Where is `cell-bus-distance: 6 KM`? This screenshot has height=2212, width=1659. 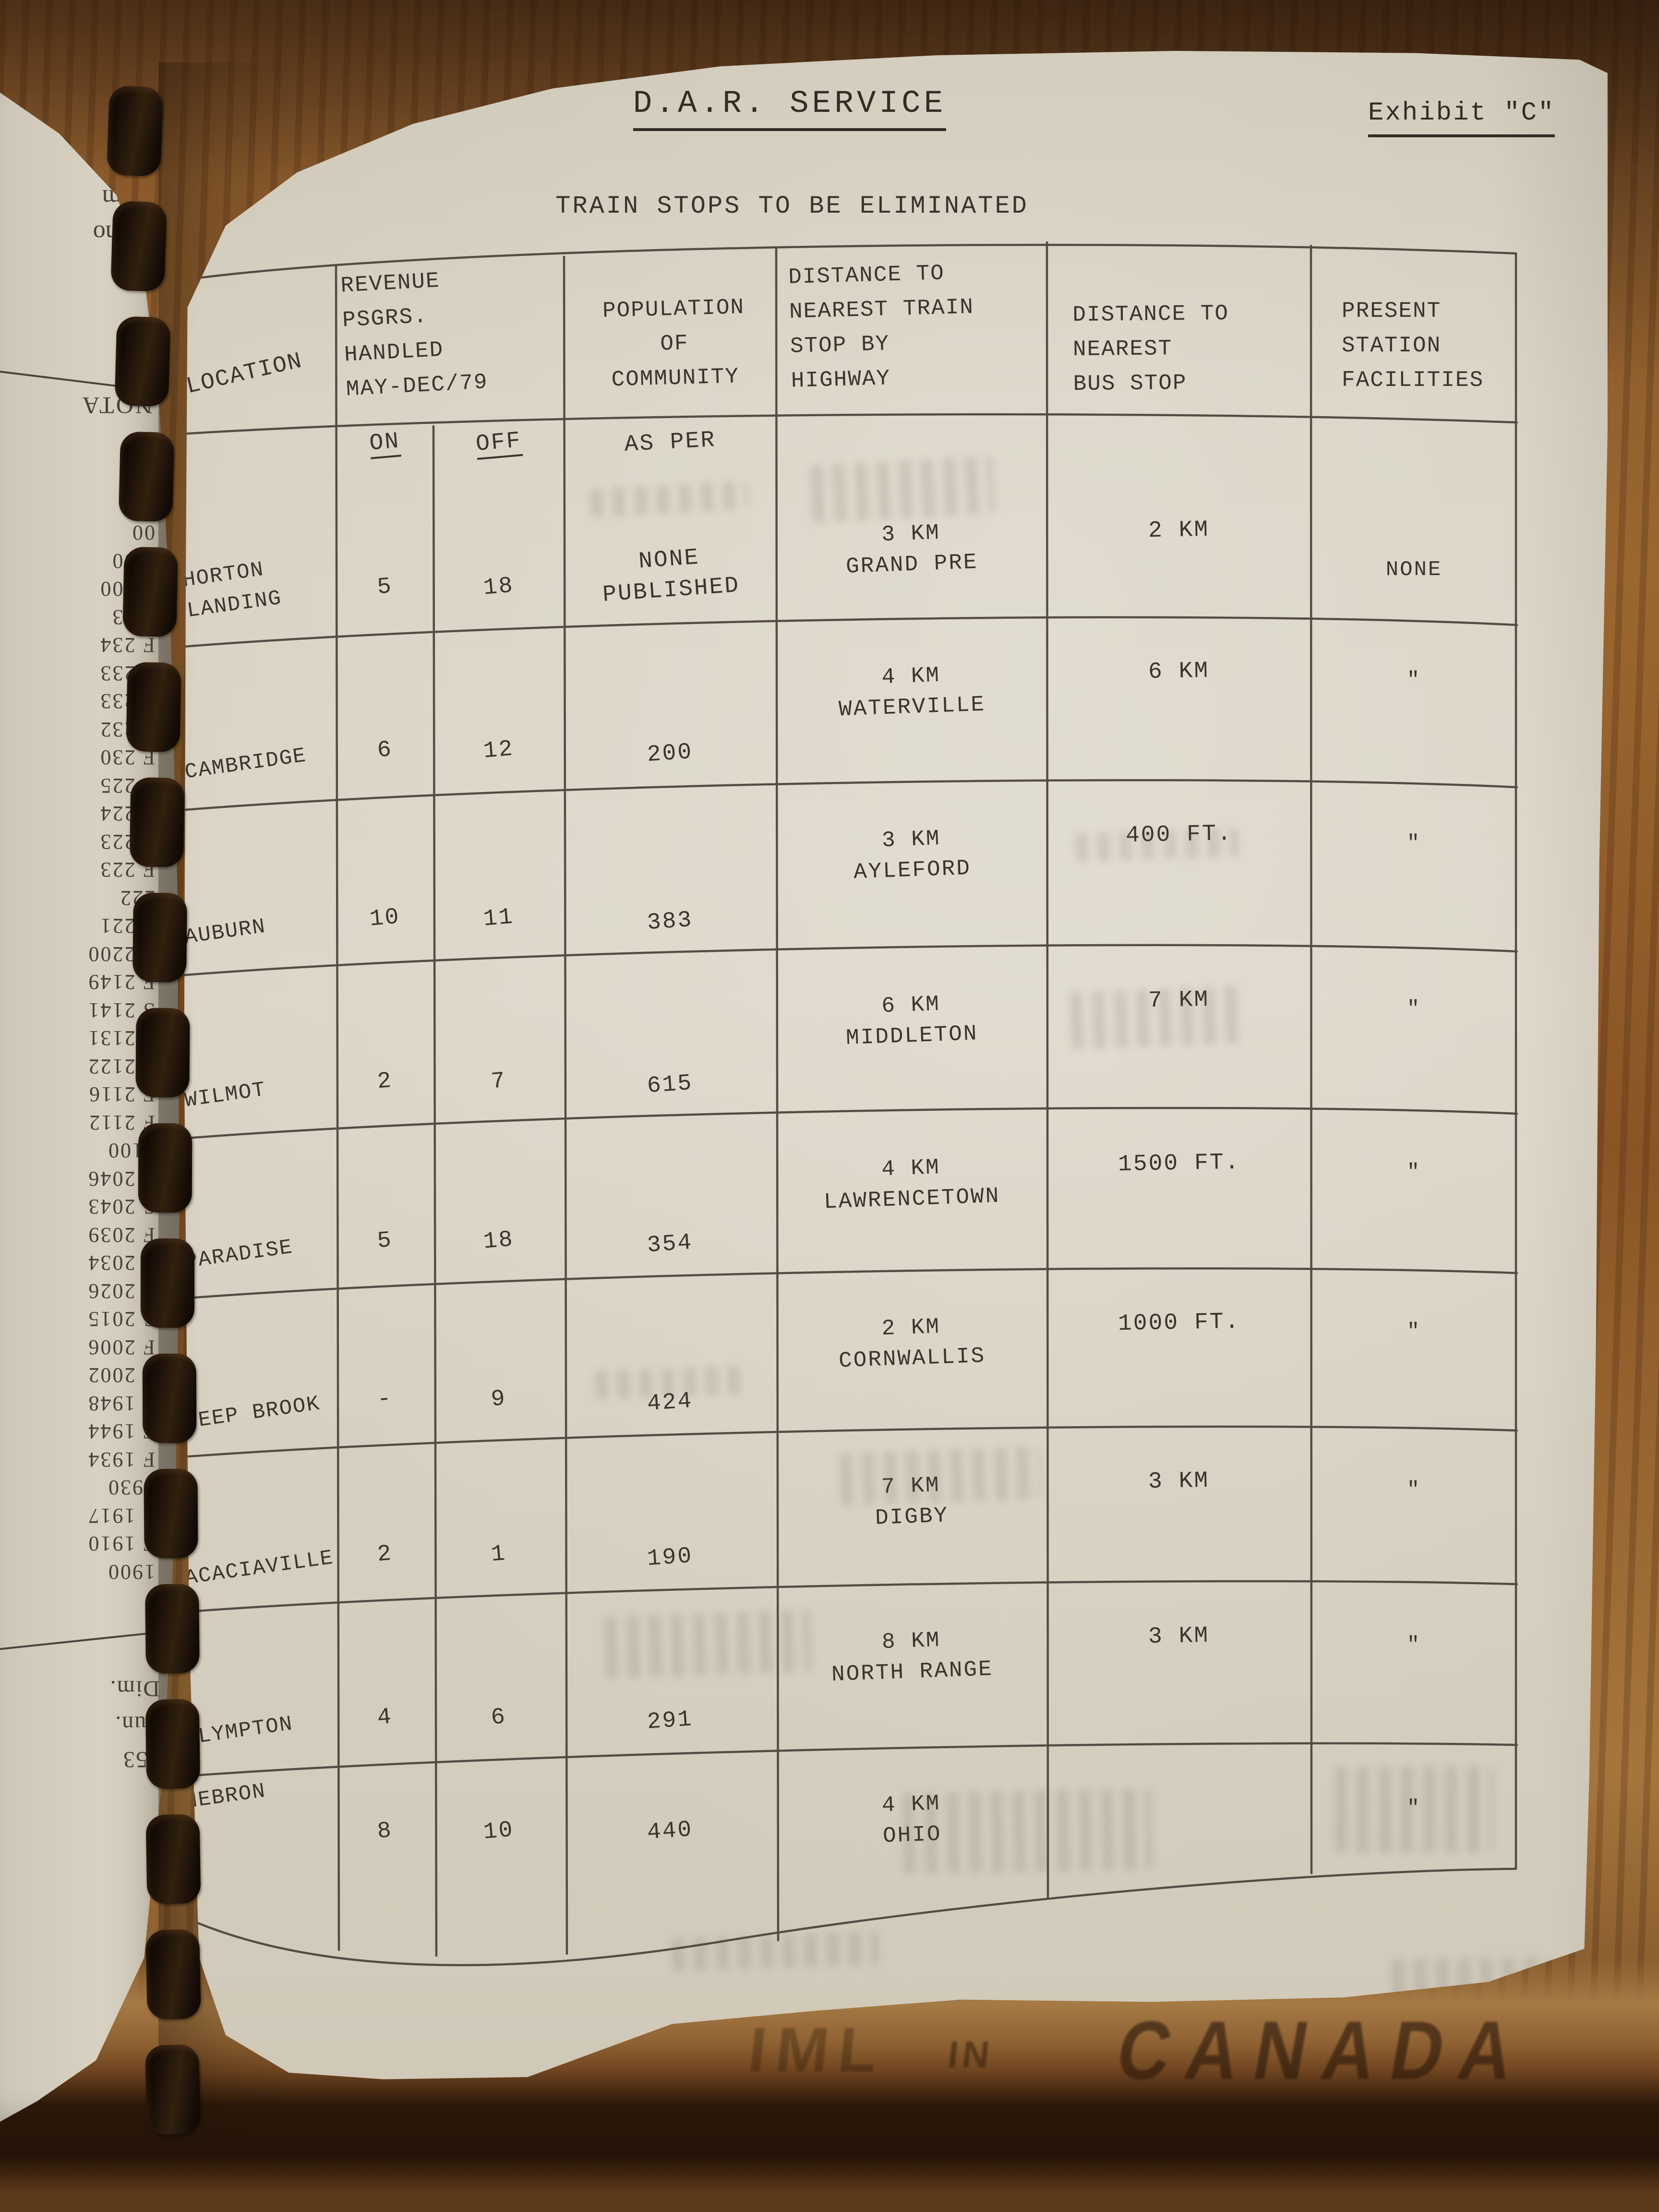 cell-bus-distance: 6 KM is located at coordinates (1179, 671).